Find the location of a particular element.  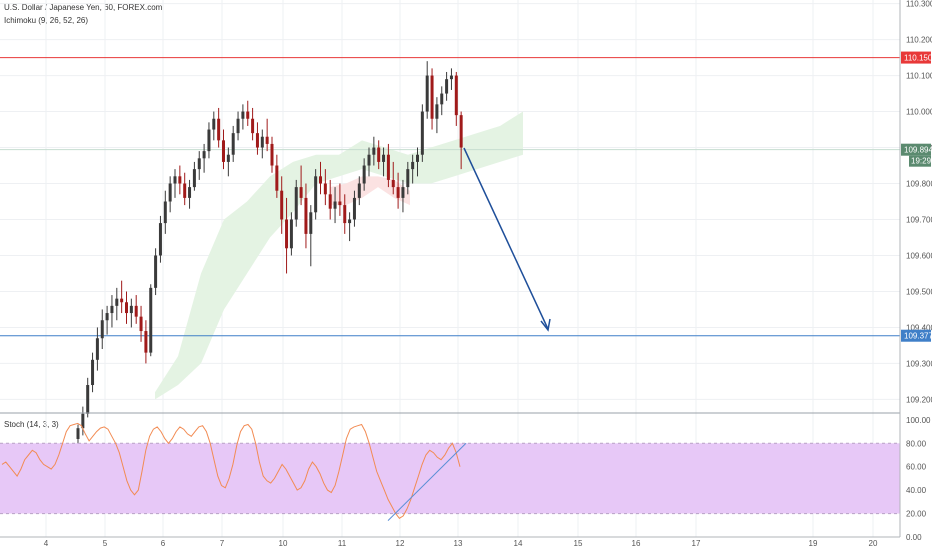

date-tick-label: 4 is located at coordinates (46, 543).